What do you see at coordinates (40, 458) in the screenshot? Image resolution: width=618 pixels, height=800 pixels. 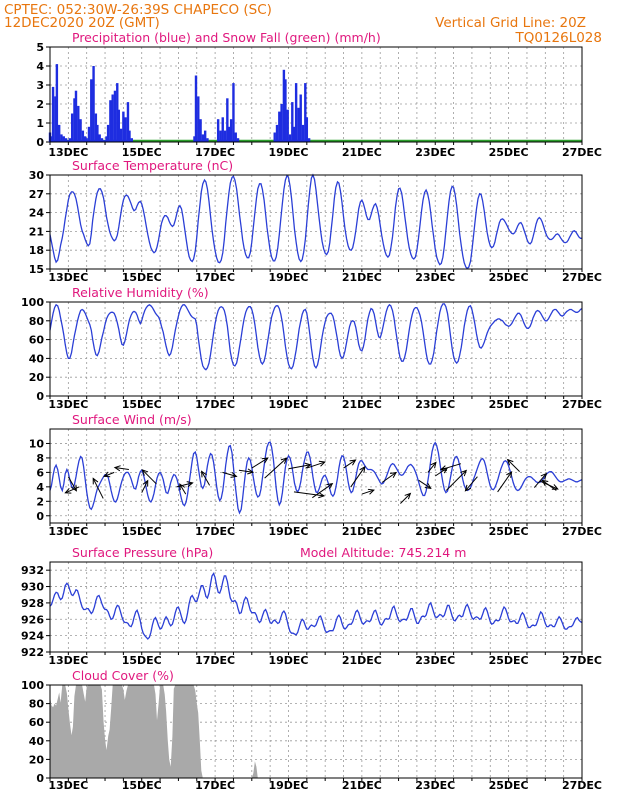 I see `y-tick-label: 8` at bounding box center [40, 458].